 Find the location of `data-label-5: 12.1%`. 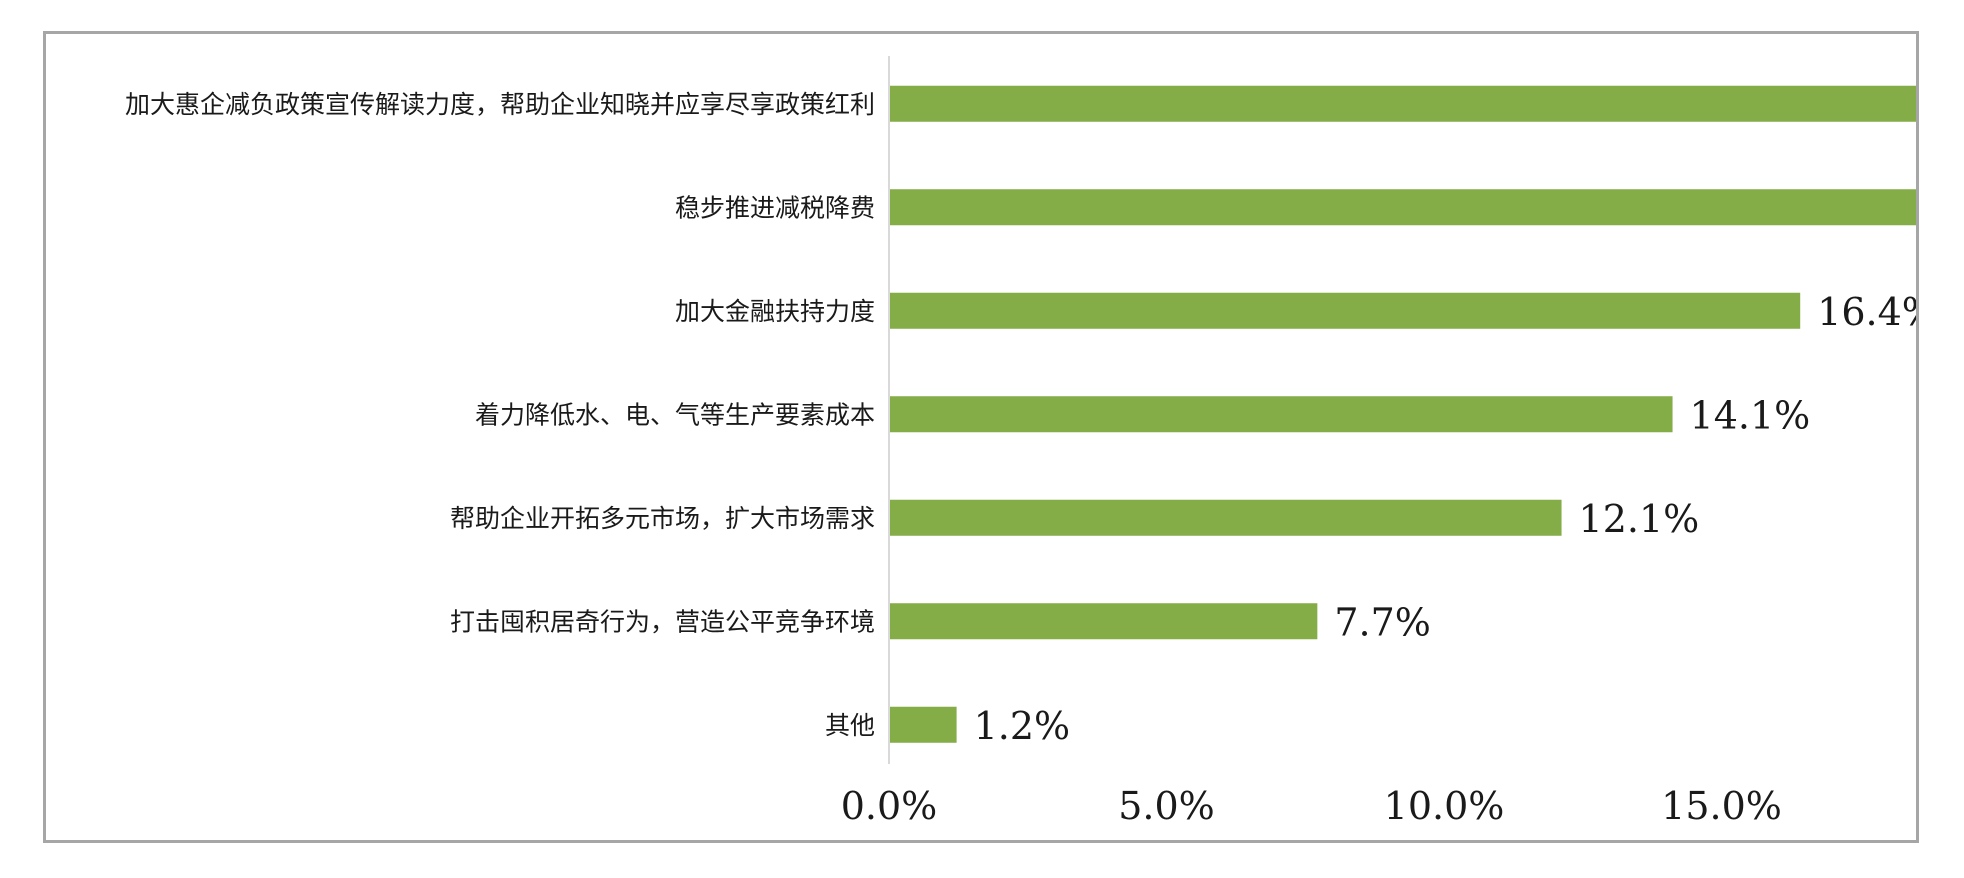

data-label-5: 12.1% is located at coordinates (1639, 519).